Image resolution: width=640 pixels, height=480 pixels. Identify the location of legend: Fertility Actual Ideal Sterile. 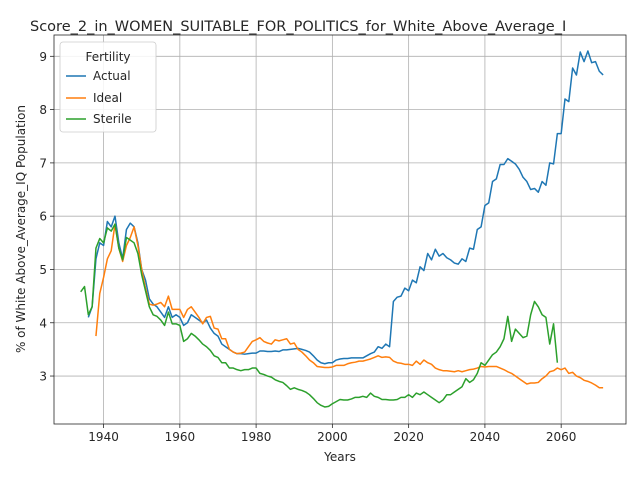
(108, 87).